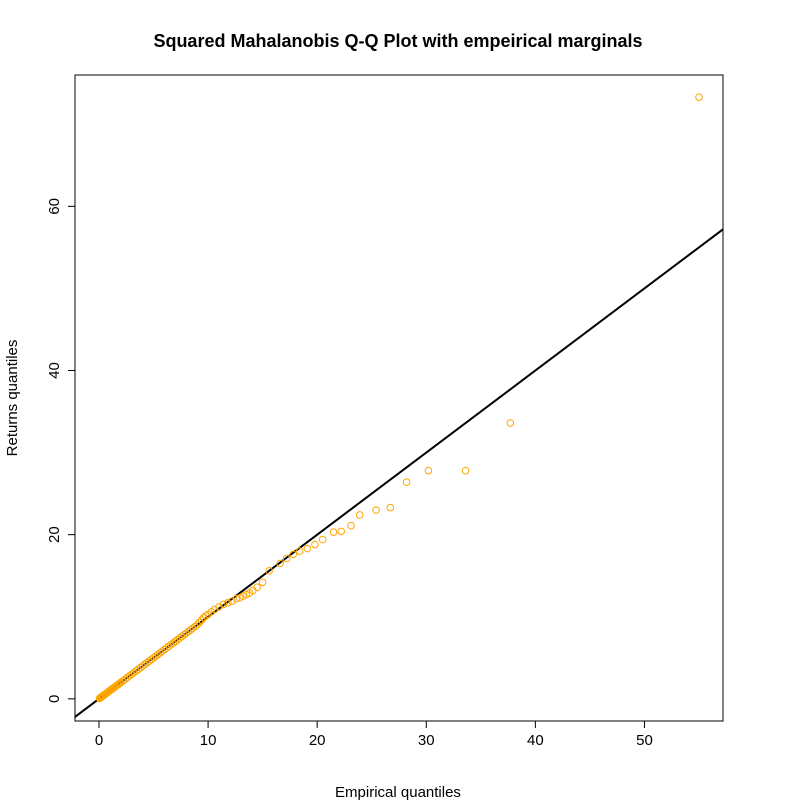 This screenshot has height=800, width=800. I want to click on y-tick-label: 0, so click(54, 699).